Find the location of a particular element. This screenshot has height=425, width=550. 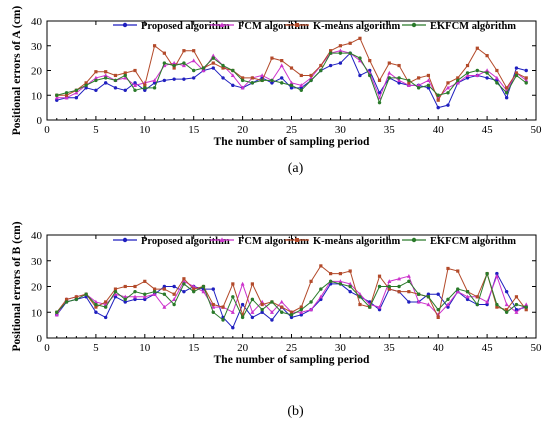

legend-label: Proposed algorithm is located at coordinates (185, 241).